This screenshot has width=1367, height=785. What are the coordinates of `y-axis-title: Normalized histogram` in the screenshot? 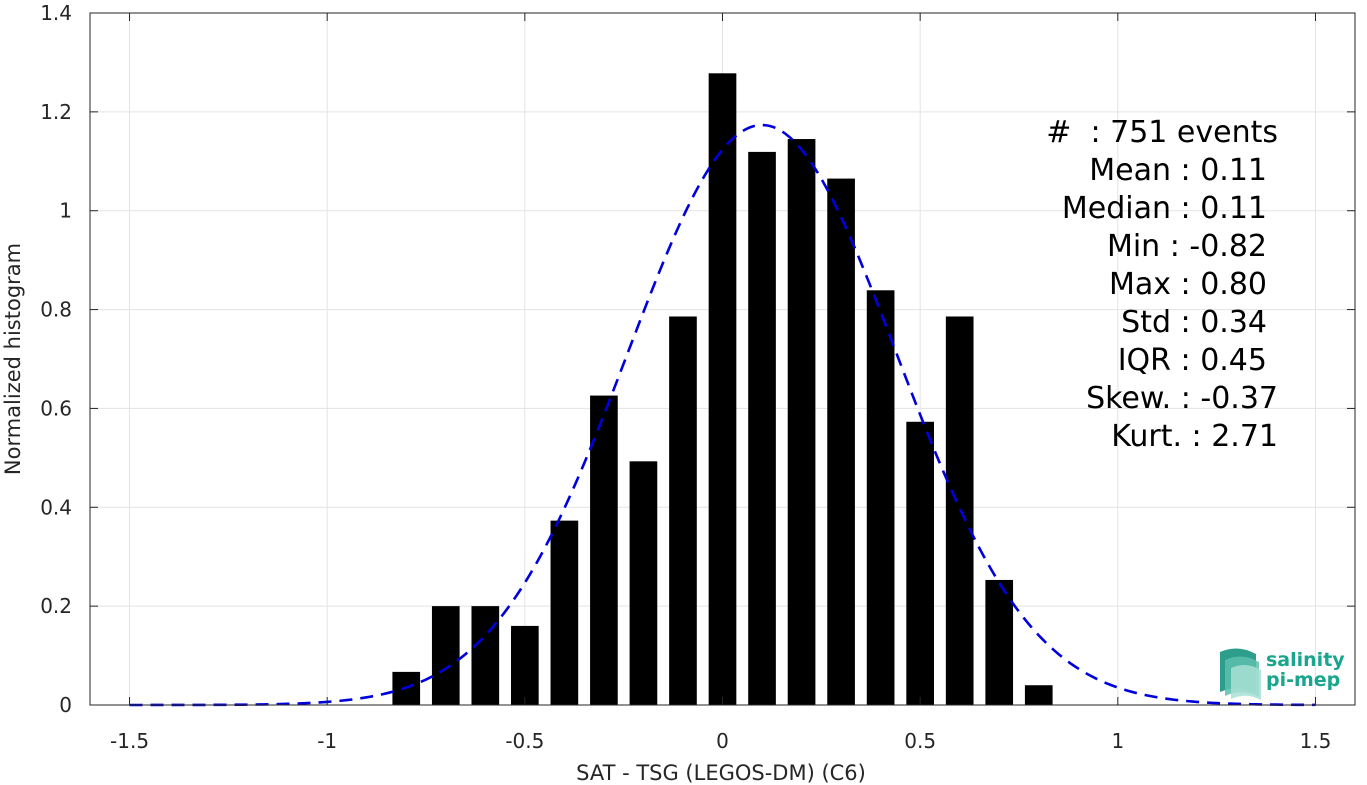 It's located at (13, 359).